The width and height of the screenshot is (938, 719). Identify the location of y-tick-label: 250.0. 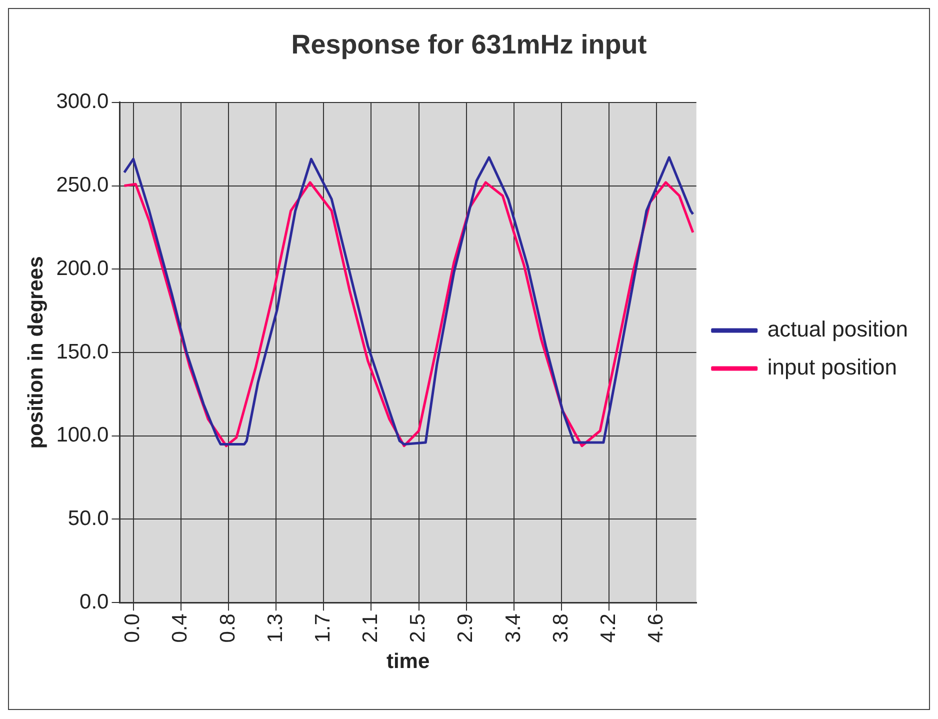
(82, 185).